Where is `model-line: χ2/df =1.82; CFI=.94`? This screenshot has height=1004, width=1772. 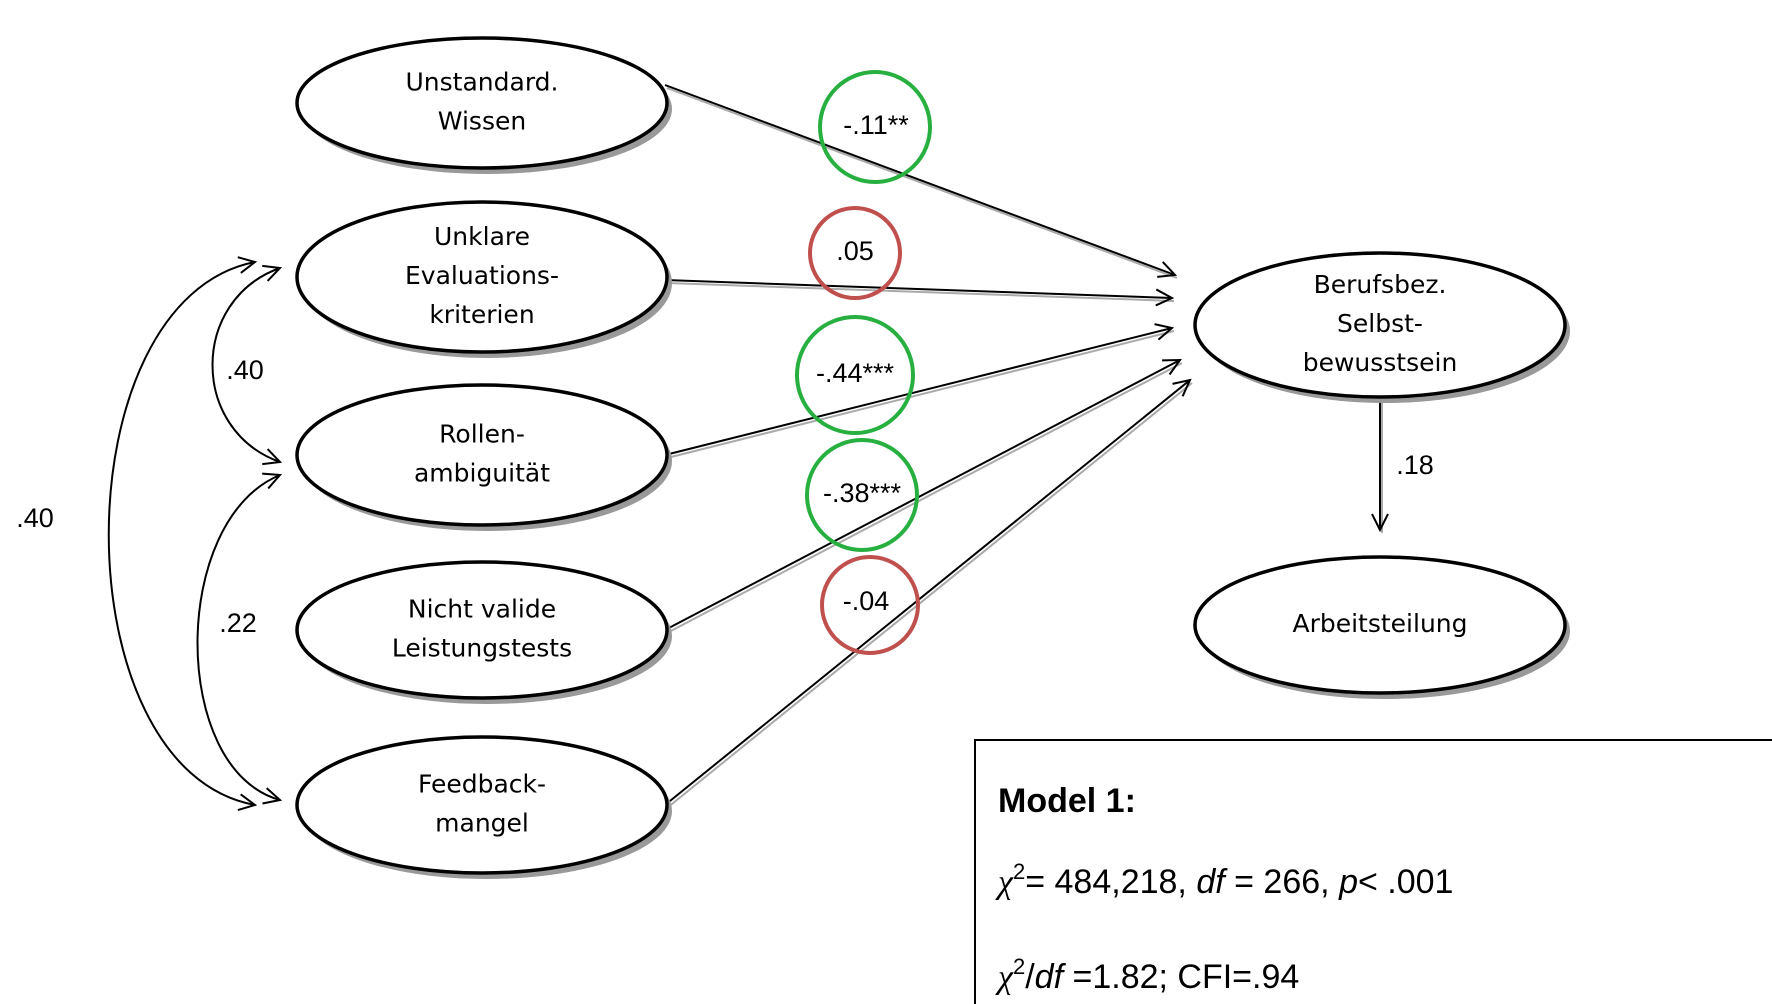 model-line: χ2/df =1.82; CFI=.94 is located at coordinates (1147, 975).